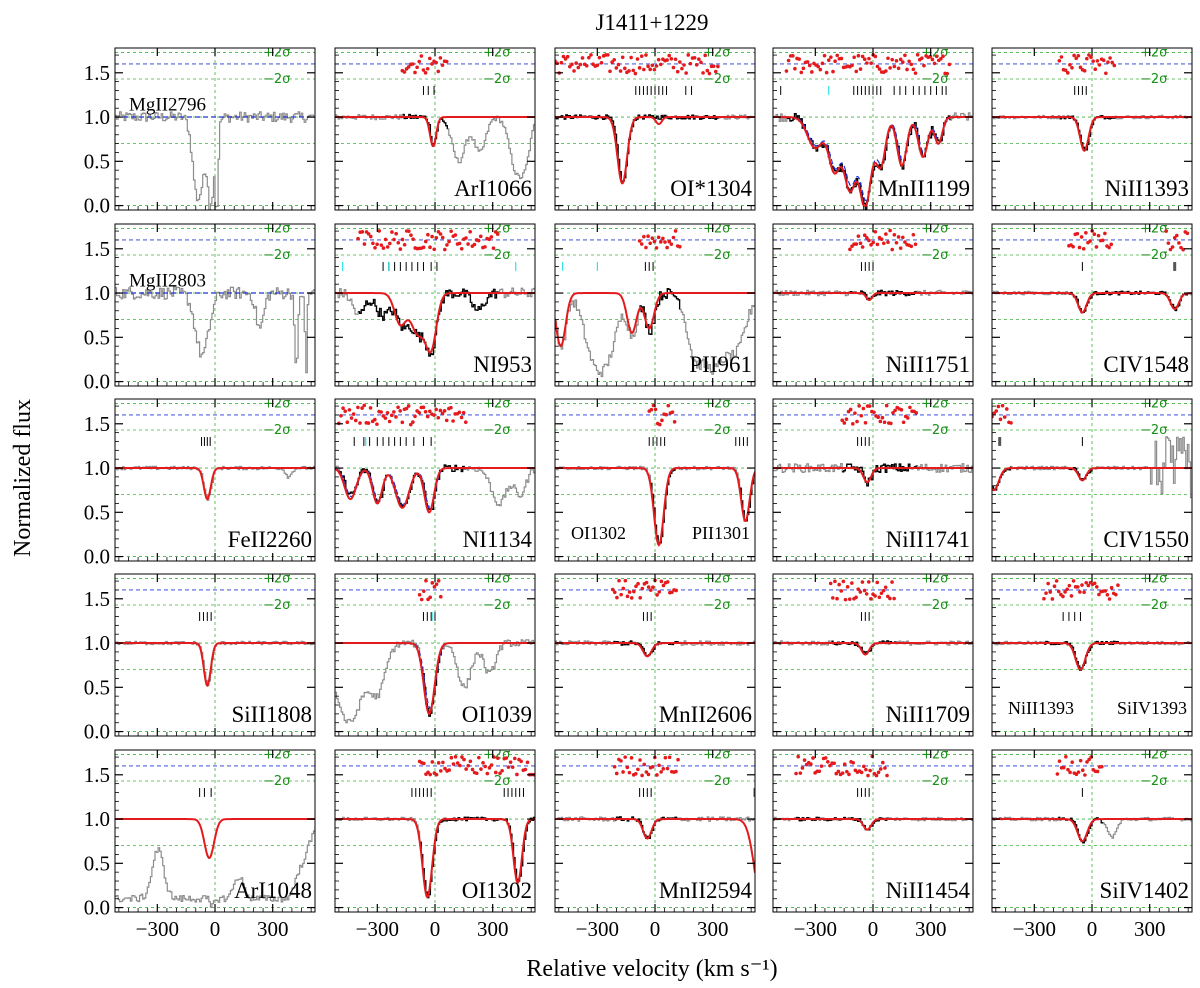  I want to click on spectrum-panel-niii1709: +2σ −2σ NiII1709, so click(873, 655).